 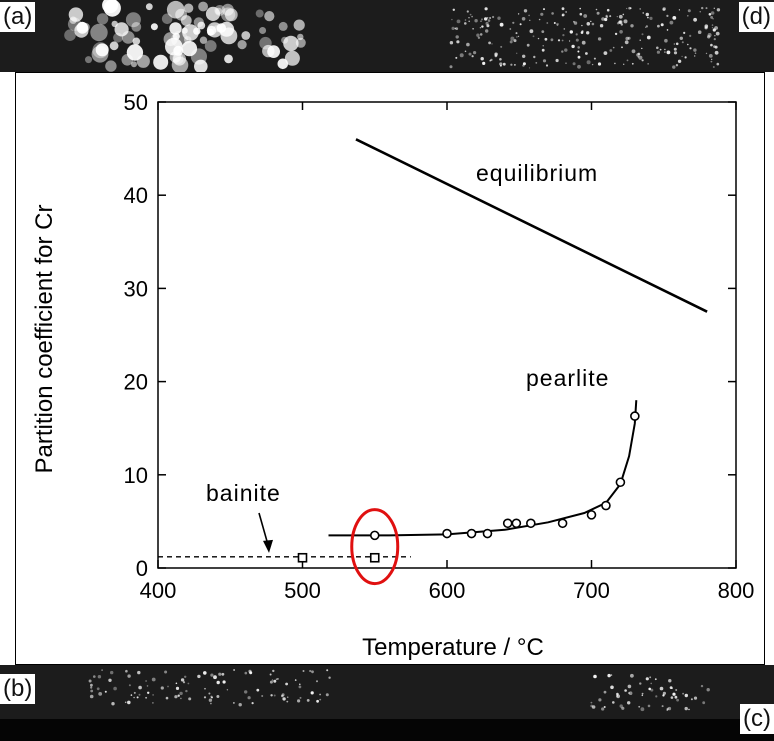 What do you see at coordinates (136, 382) in the screenshot?
I see `y-tick-label: 20` at bounding box center [136, 382].